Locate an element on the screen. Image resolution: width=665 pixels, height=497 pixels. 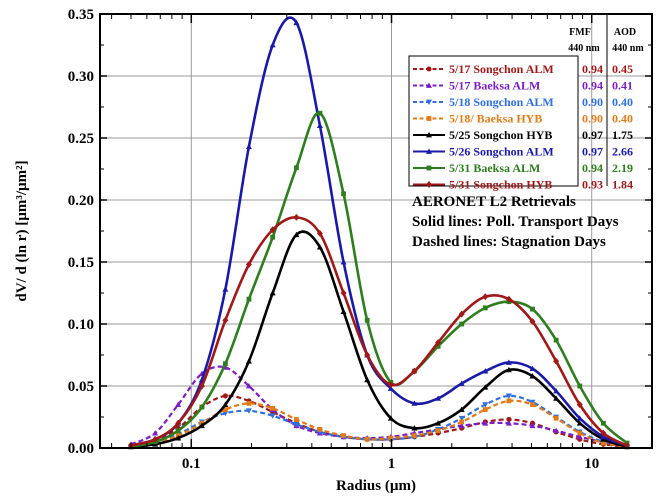
y-tick-label: 0.30 is located at coordinates (81, 77).